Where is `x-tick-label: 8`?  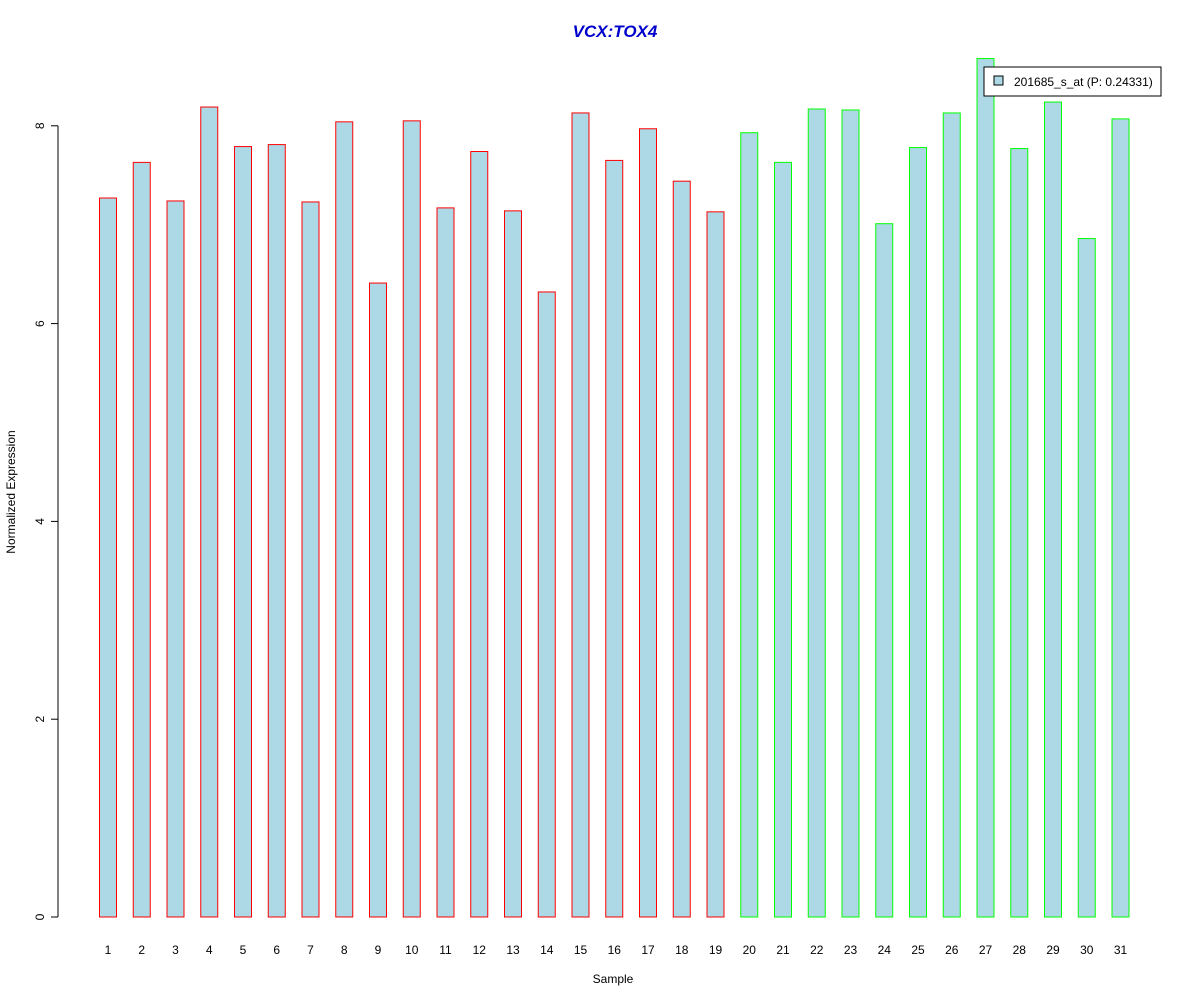
x-tick-label: 8 is located at coordinates (344, 950).